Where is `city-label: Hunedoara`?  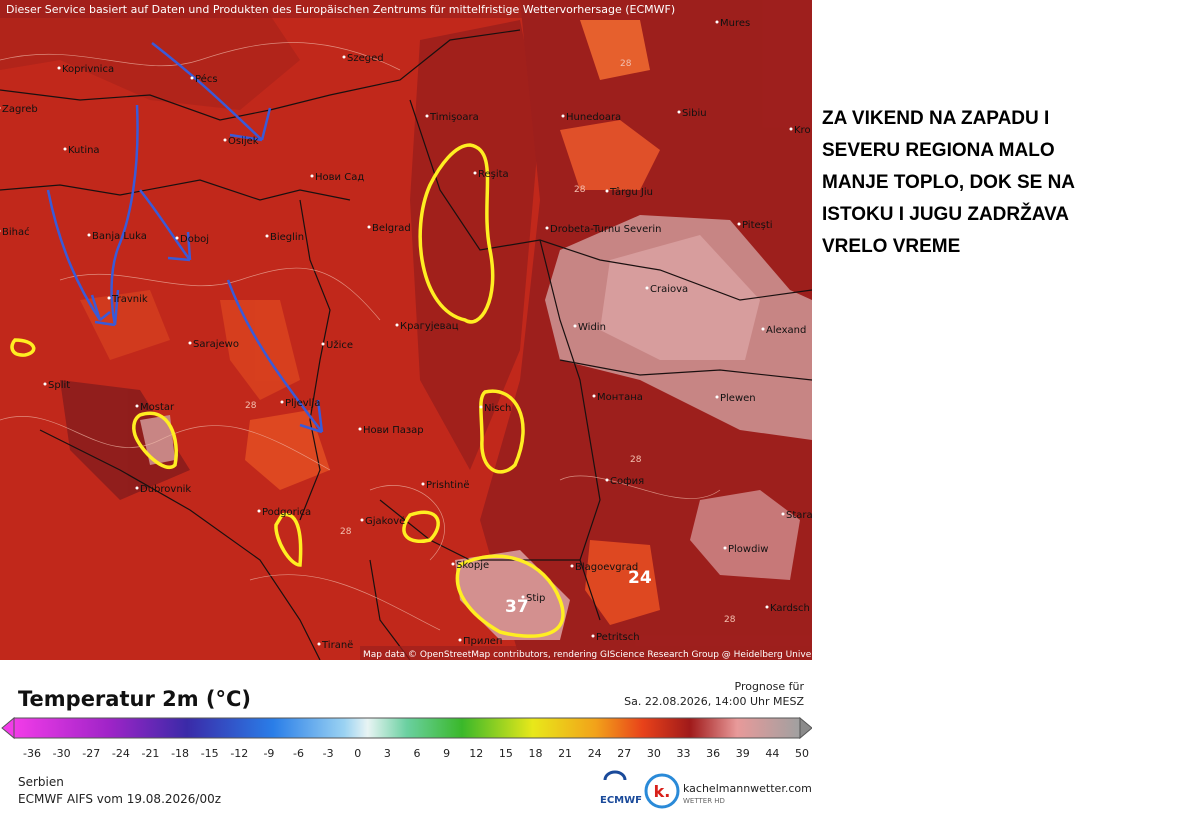 city-label: Hunedoara is located at coordinates (593, 117).